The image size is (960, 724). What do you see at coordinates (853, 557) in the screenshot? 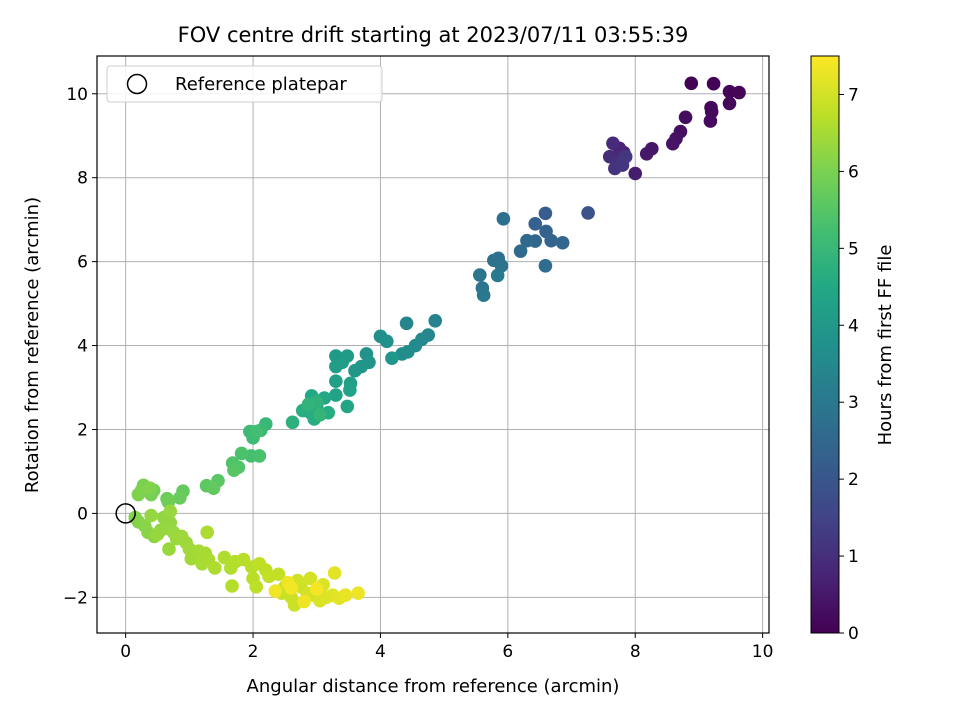
I see `colorbar-tick-label: 1` at bounding box center [853, 557].